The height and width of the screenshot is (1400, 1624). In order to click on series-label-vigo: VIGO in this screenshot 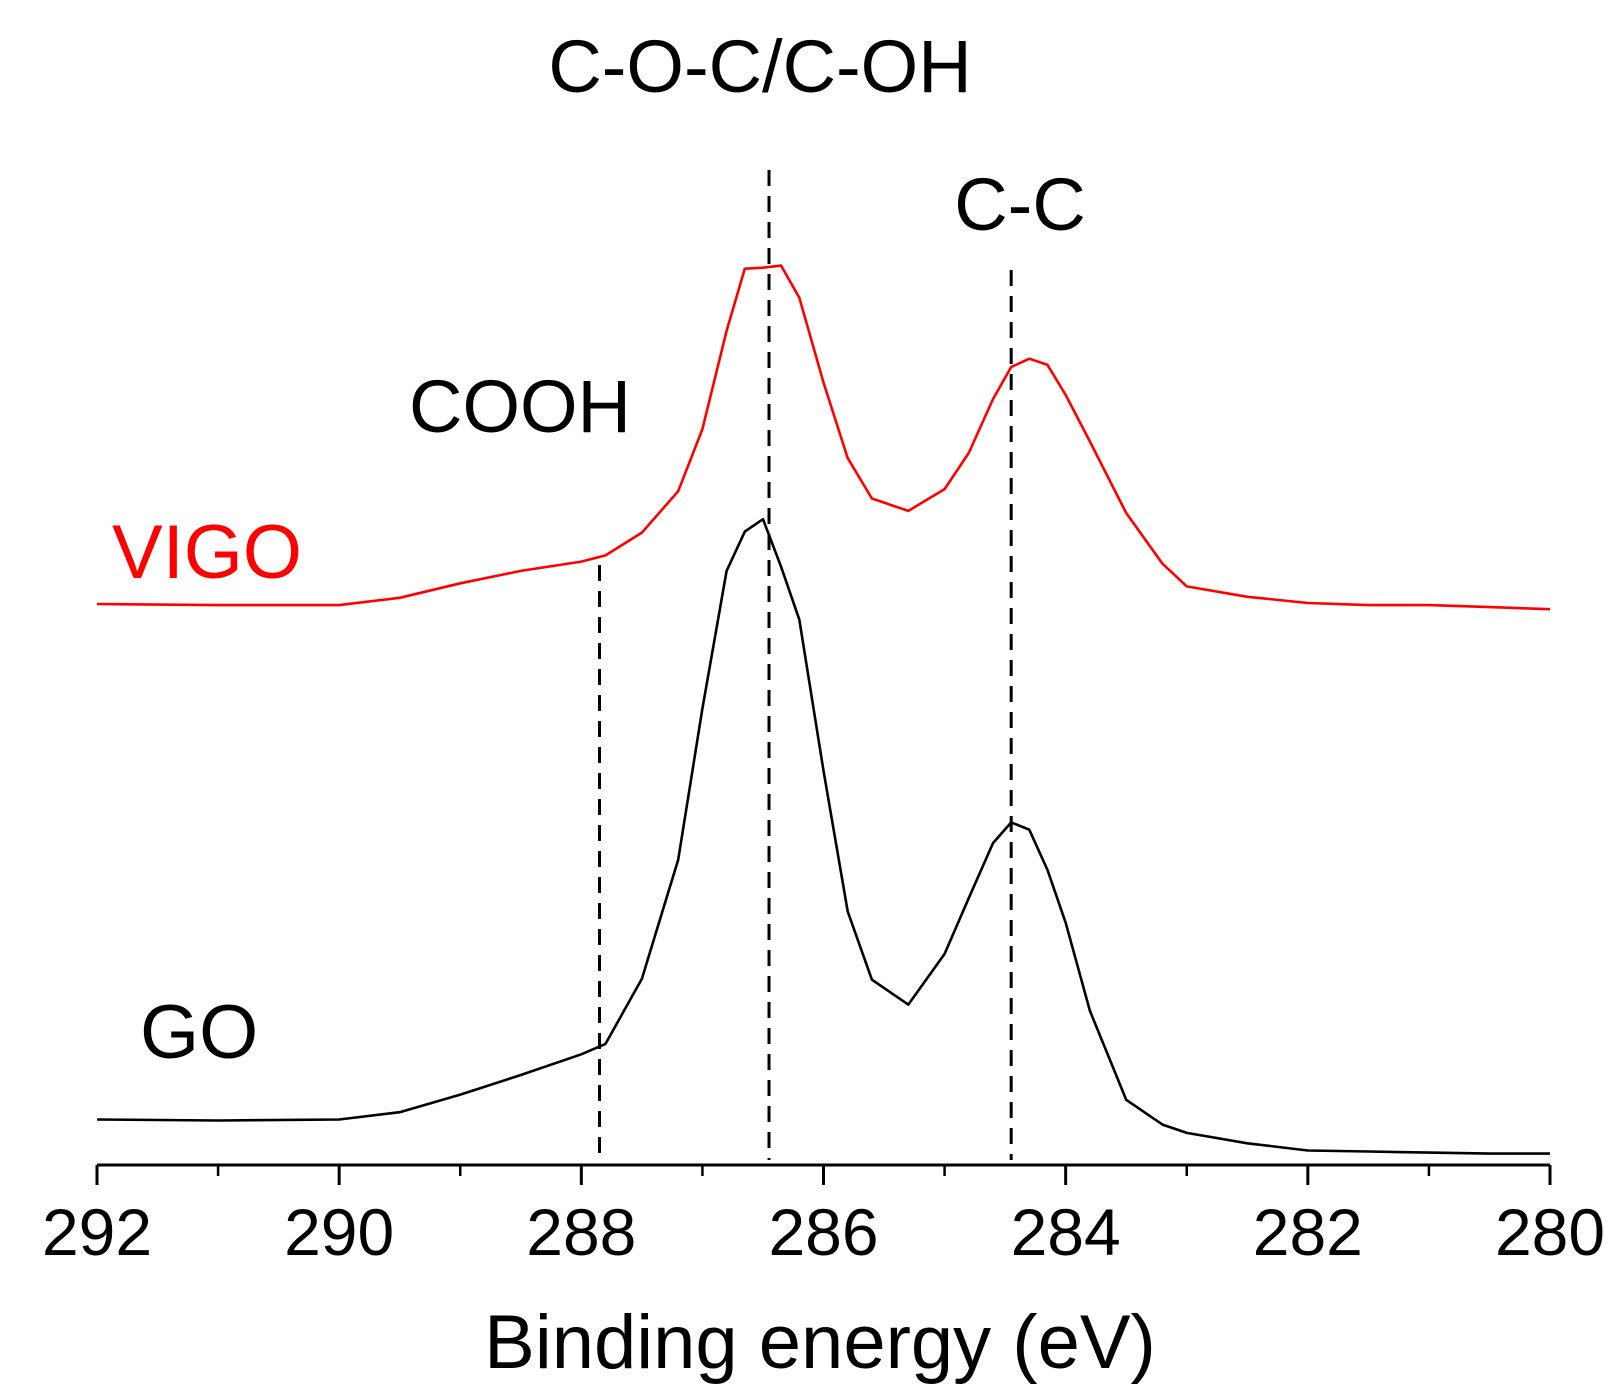, I will do `click(207, 552)`.